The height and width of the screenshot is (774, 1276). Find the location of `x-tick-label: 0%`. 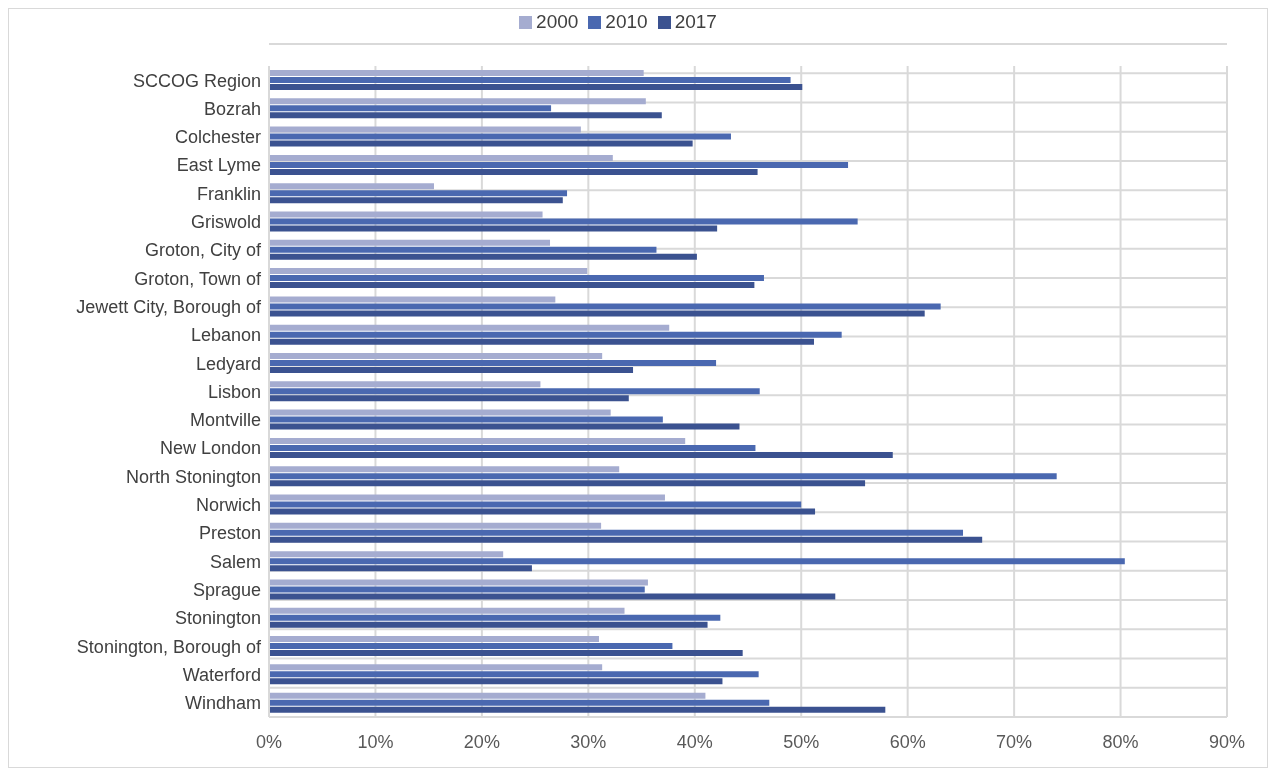

x-tick-label: 0% is located at coordinates (269, 741).